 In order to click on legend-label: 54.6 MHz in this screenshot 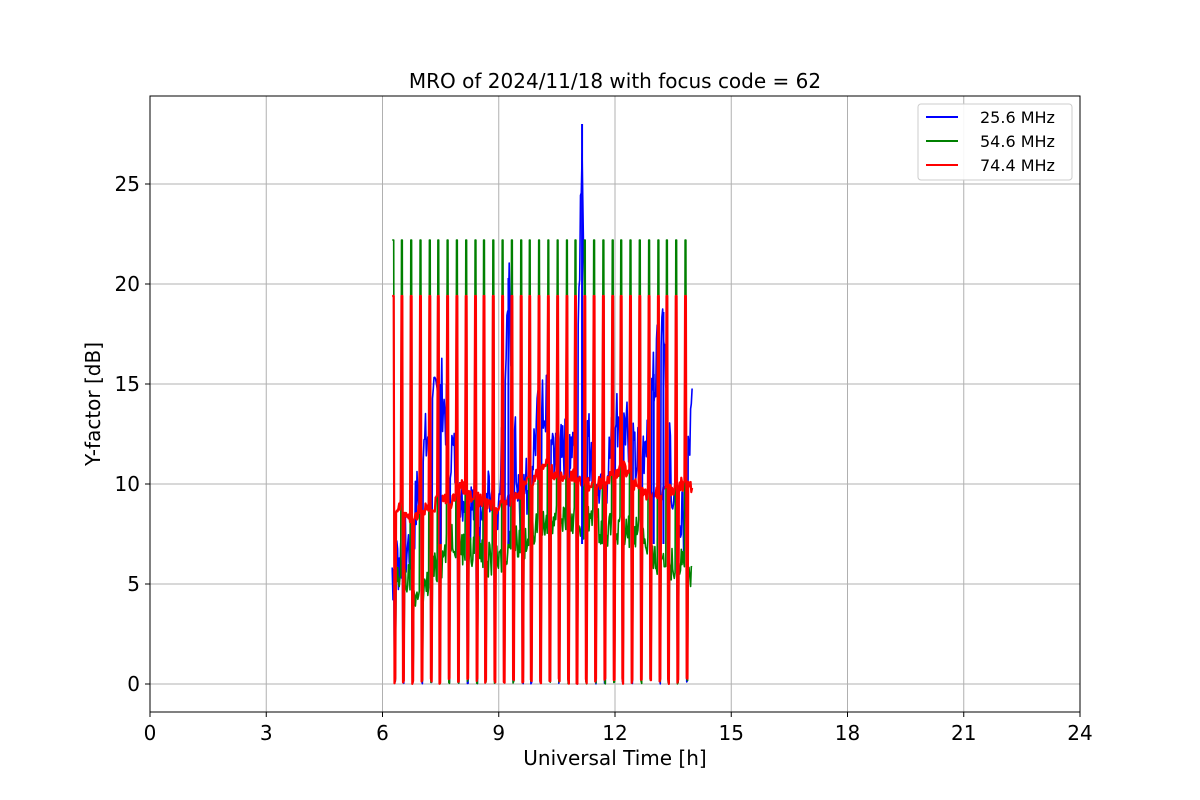, I will do `click(1017, 141)`.